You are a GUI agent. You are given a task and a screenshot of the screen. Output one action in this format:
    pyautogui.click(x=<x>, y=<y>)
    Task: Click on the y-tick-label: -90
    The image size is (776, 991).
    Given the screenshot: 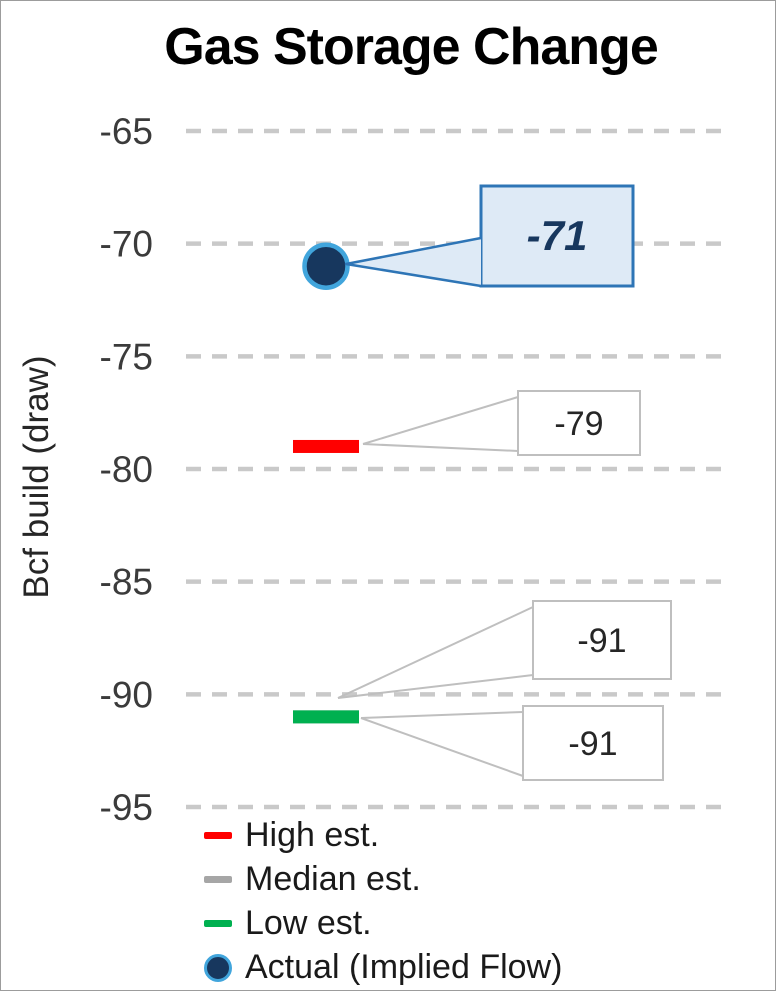 What is the action you would take?
    pyautogui.click(x=126, y=694)
    